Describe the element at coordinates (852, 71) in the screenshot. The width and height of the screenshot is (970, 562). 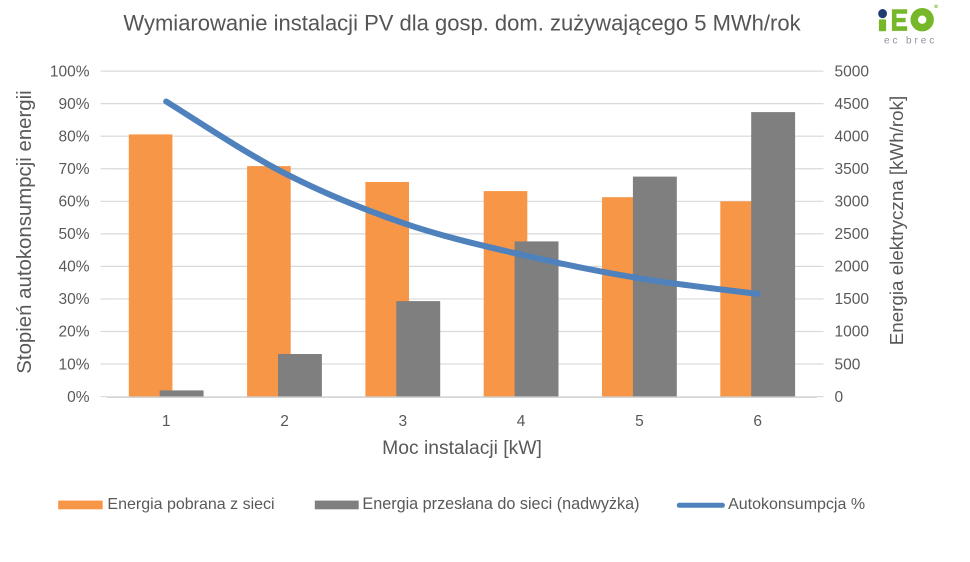
I see `svg-text: 5000` at that location.